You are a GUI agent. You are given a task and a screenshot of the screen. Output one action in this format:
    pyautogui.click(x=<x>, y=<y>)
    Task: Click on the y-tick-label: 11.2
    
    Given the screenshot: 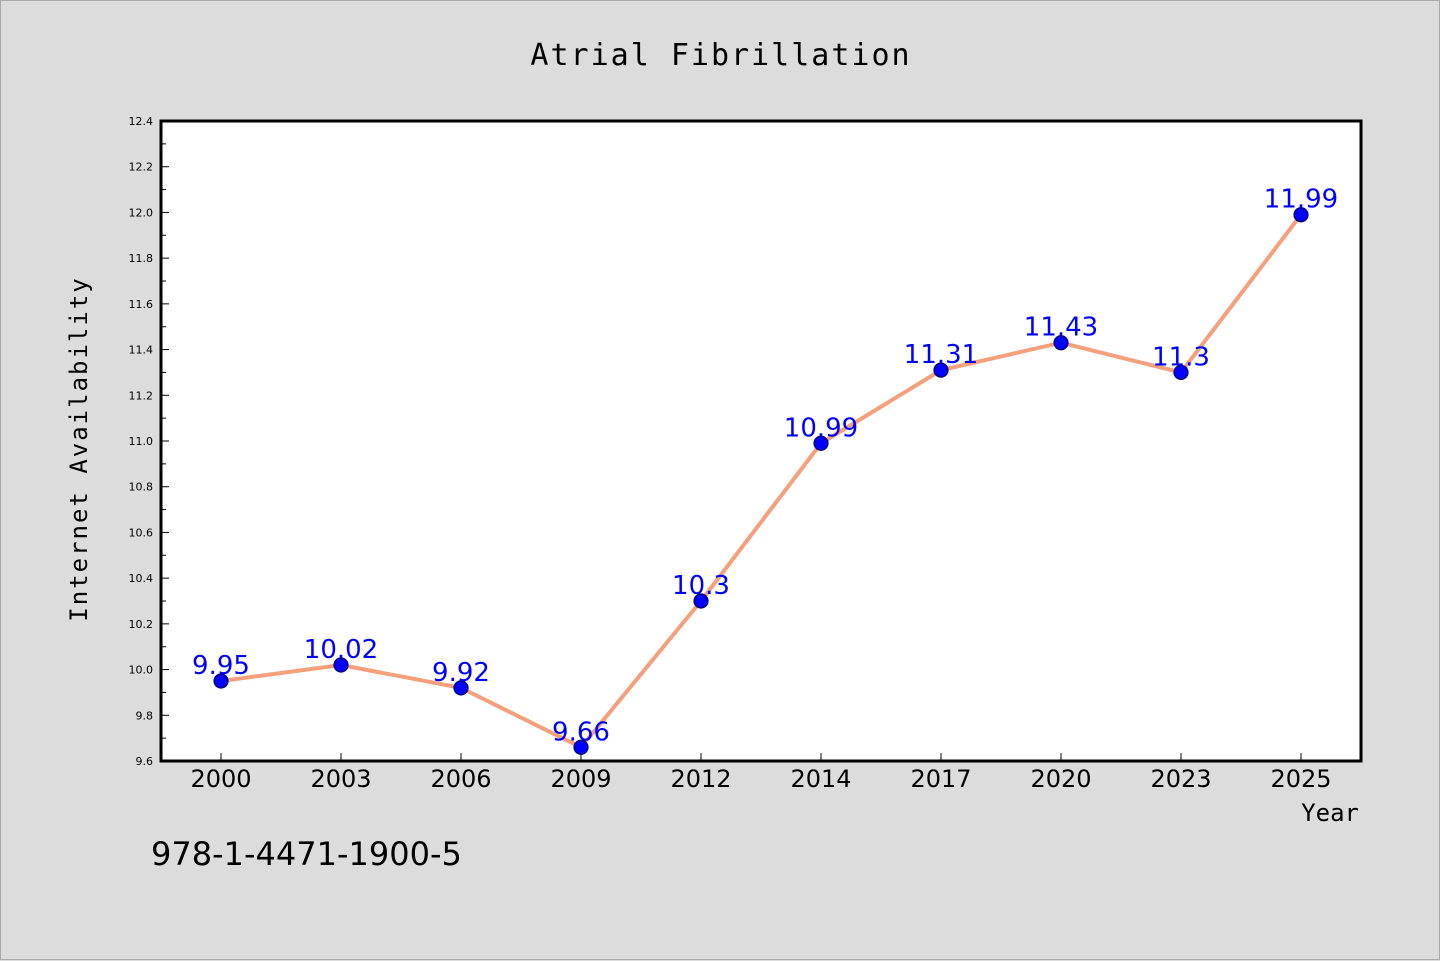 What is the action you would take?
    pyautogui.click(x=141, y=395)
    